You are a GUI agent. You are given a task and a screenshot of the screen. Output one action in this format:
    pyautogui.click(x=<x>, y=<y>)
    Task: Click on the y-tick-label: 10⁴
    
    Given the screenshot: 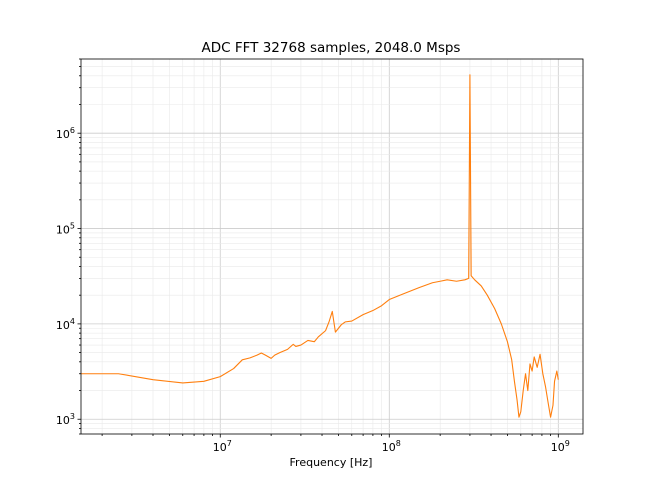 What is the action you would take?
    pyautogui.click(x=65, y=324)
    